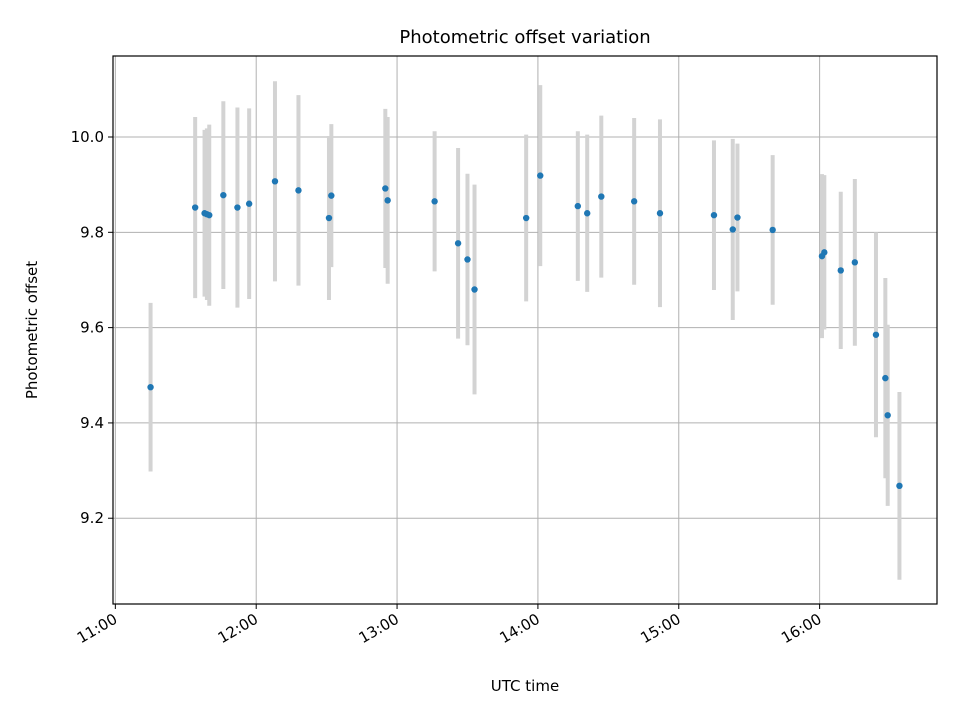 Image resolution: width=960 pixels, height=720 pixels. What do you see at coordinates (525, 686) in the screenshot?
I see `x-axis-title: UTC time` at bounding box center [525, 686].